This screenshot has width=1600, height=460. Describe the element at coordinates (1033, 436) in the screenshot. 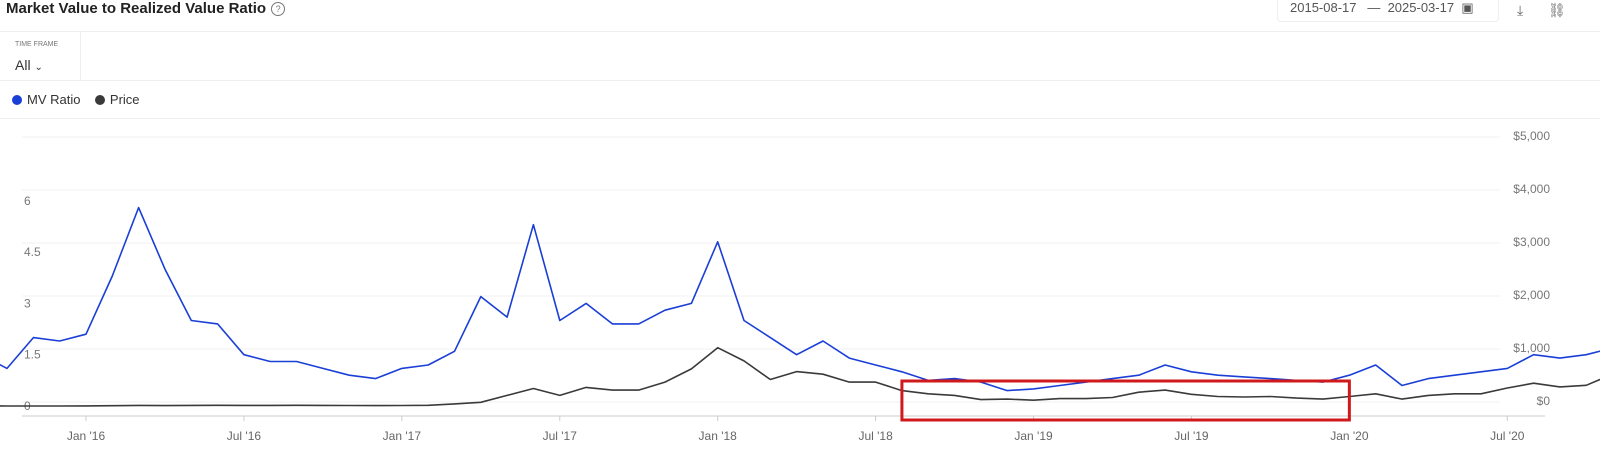

I see `x-tick-label: Jan '19` at that location.